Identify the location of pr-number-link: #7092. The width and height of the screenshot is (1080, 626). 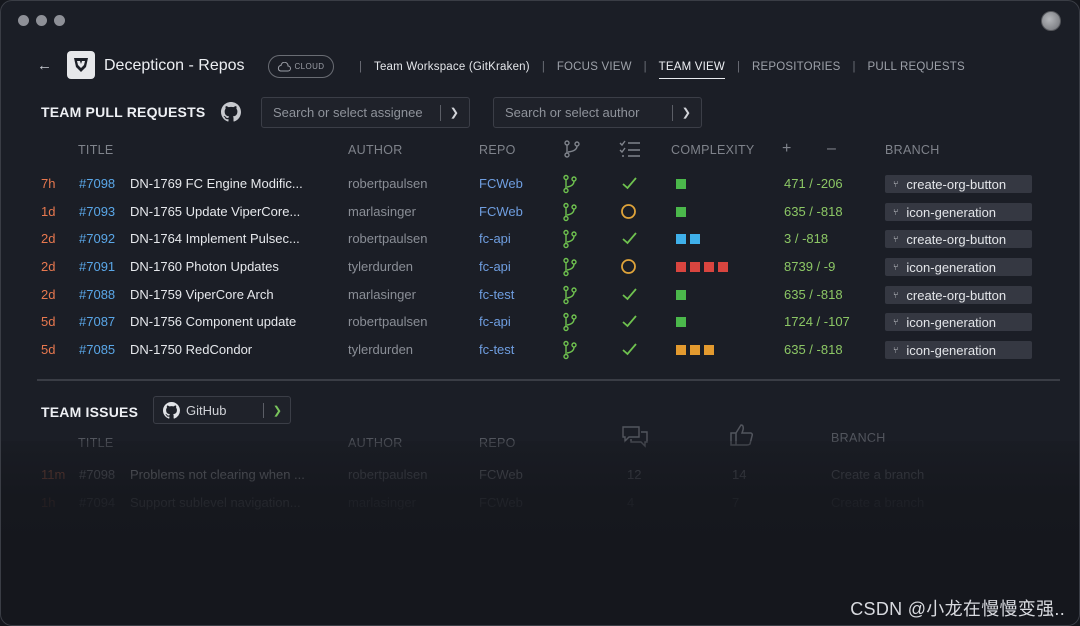
(97, 238).